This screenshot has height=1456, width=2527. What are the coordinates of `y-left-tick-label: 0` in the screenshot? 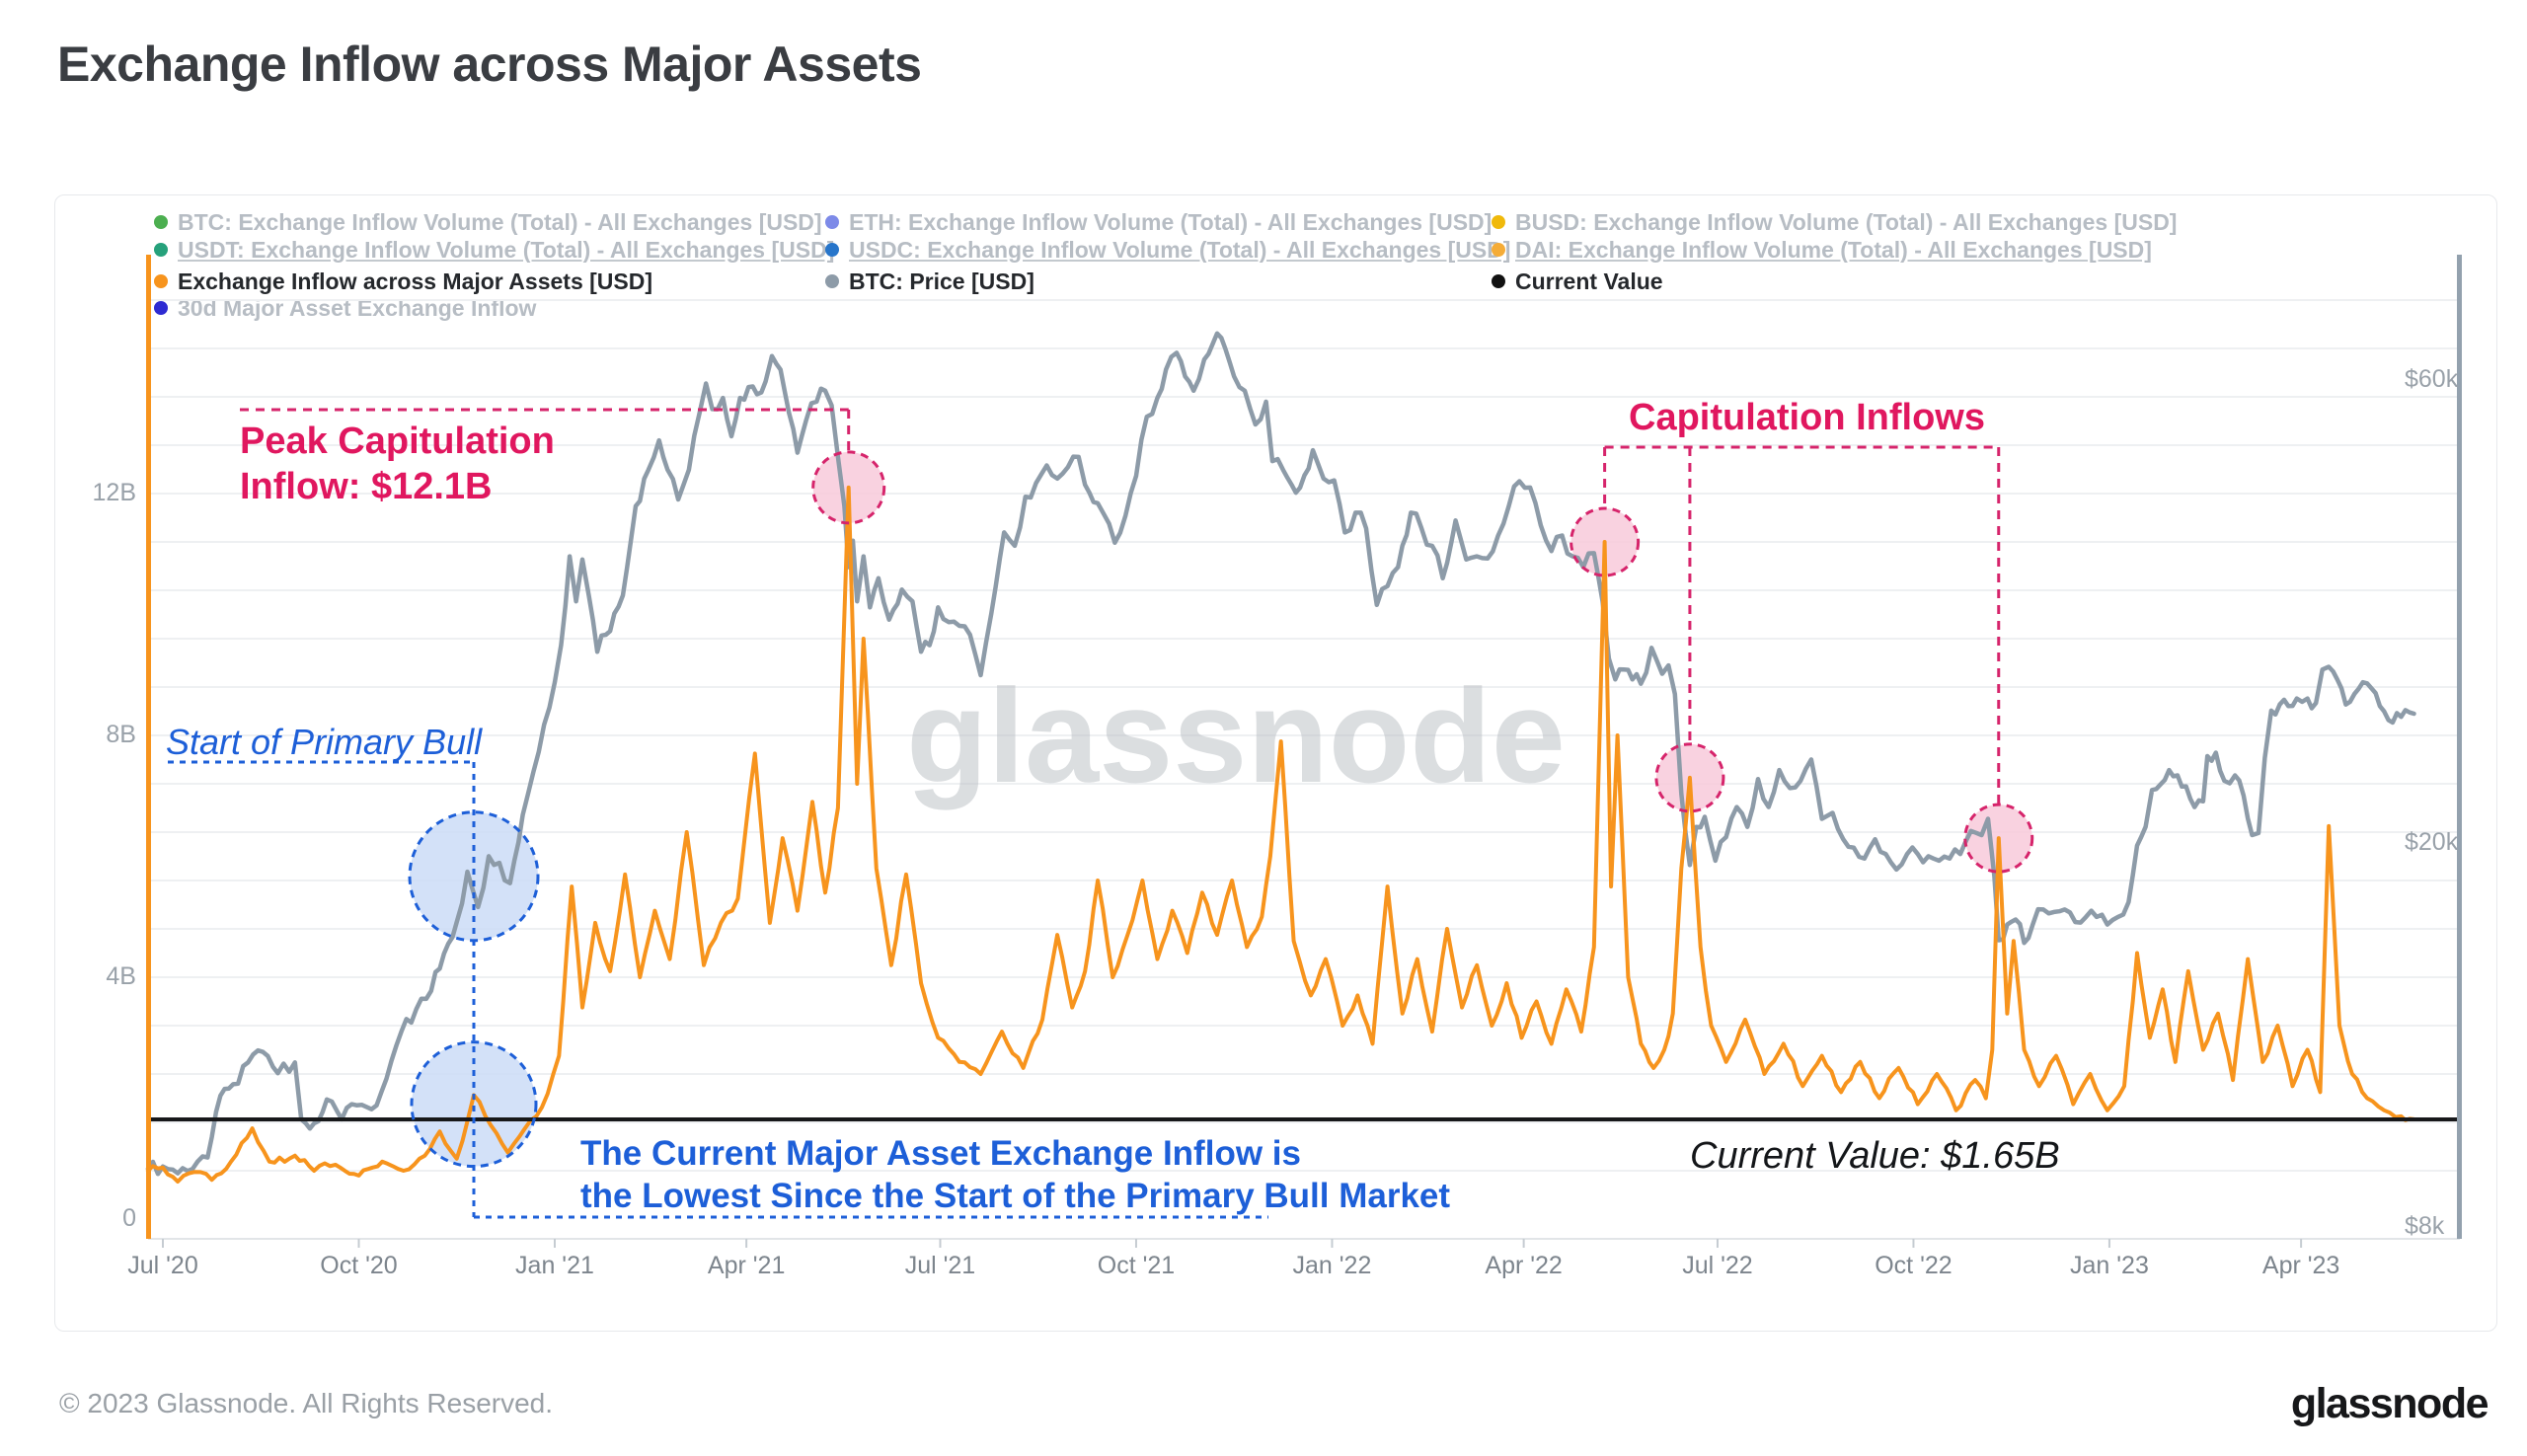 It's located at (129, 1218).